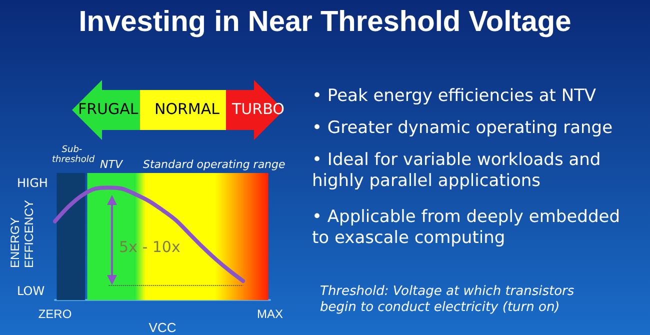 This screenshot has width=650, height=335. What do you see at coordinates (149, 247) in the screenshot?
I see `annotation: 5x - 10x` at bounding box center [149, 247].